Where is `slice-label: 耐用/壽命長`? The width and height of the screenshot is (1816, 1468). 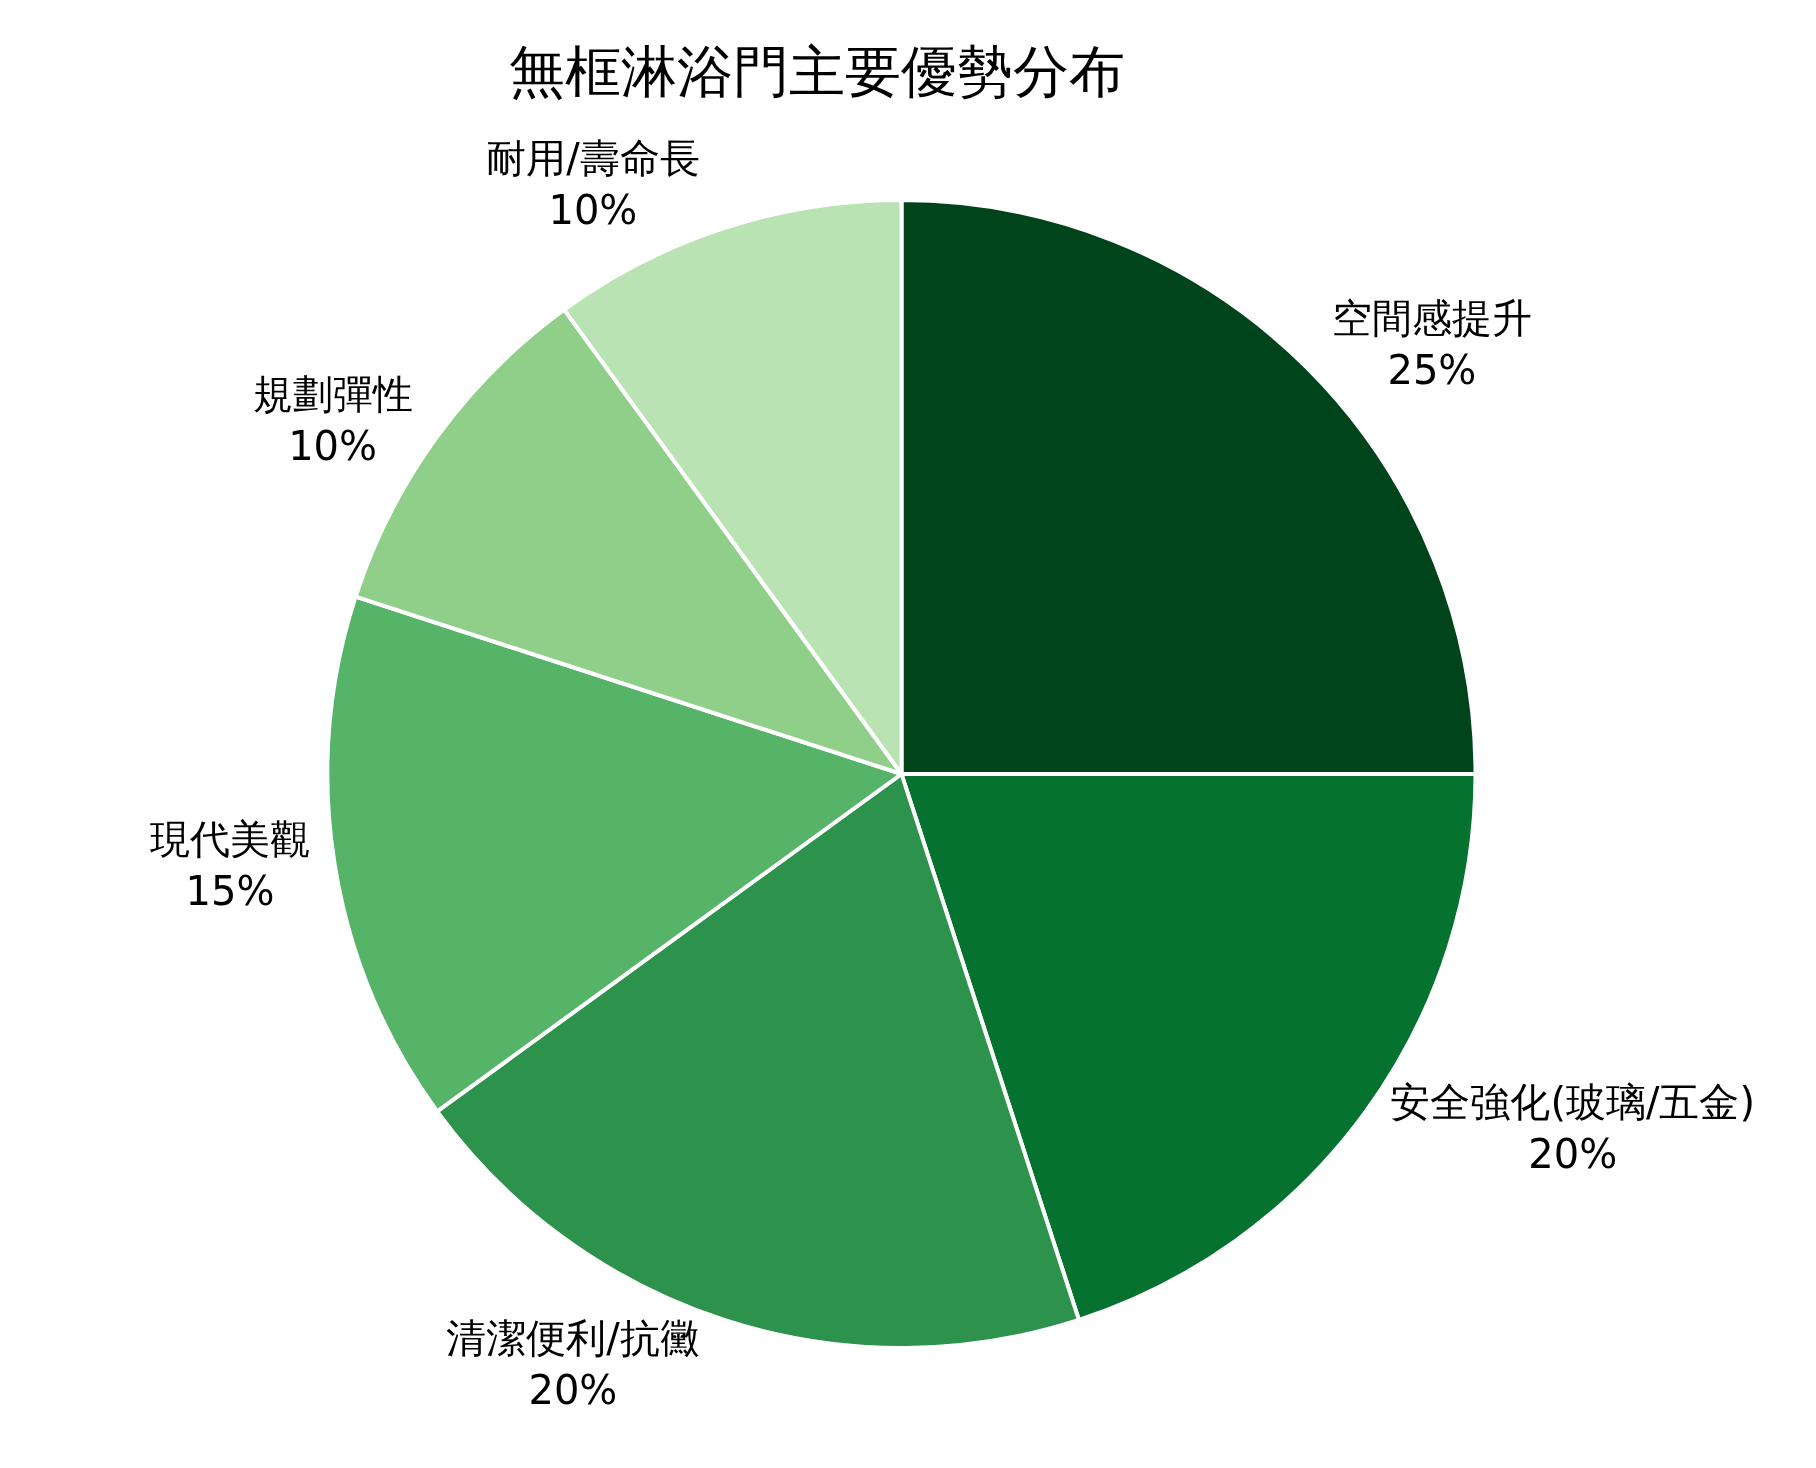
slice-label: 耐用/壽命長 is located at coordinates (593, 157).